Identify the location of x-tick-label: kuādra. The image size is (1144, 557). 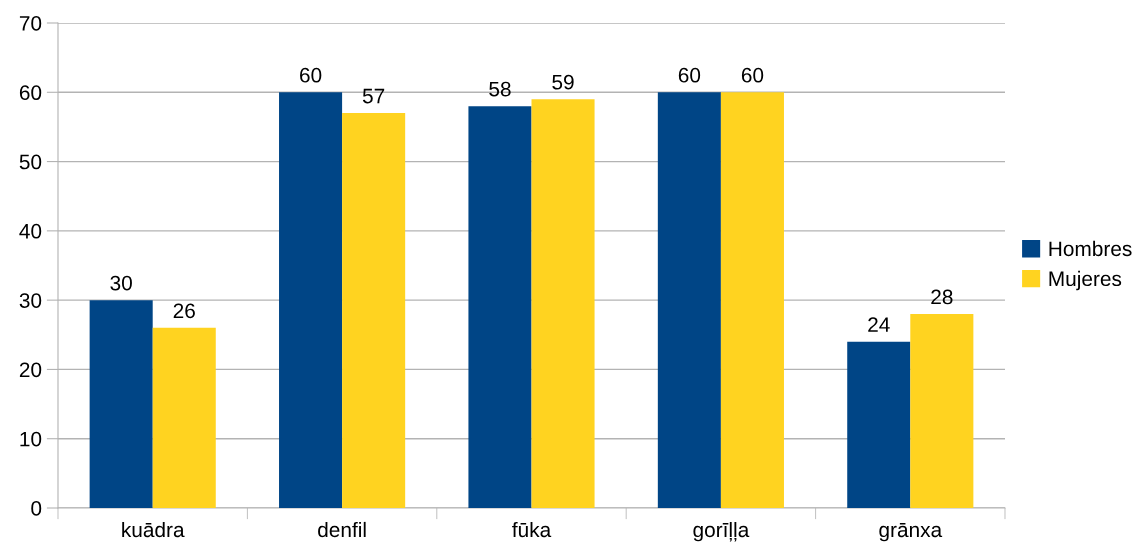
(153, 529).